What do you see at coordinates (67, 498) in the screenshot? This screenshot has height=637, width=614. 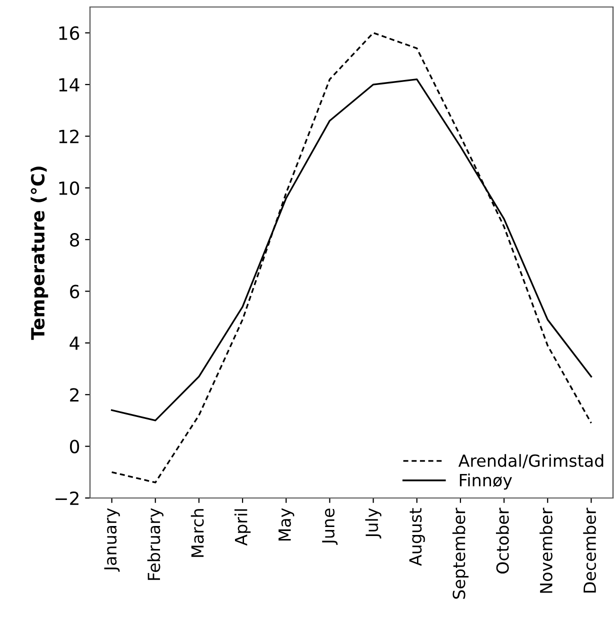 I see `y-tick-label: −2` at bounding box center [67, 498].